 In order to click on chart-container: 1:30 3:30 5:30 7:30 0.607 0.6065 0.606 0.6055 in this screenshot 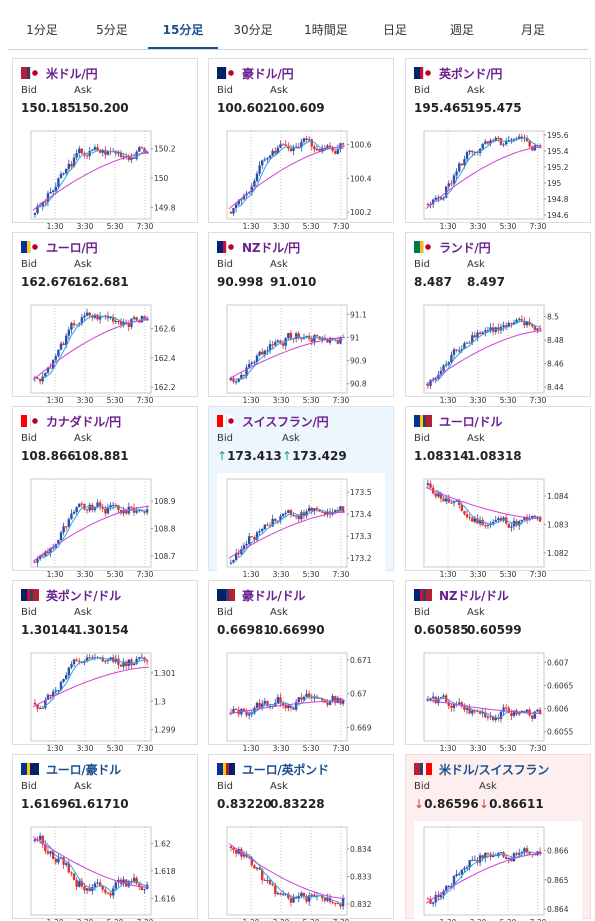, I will do `click(498, 702)`.